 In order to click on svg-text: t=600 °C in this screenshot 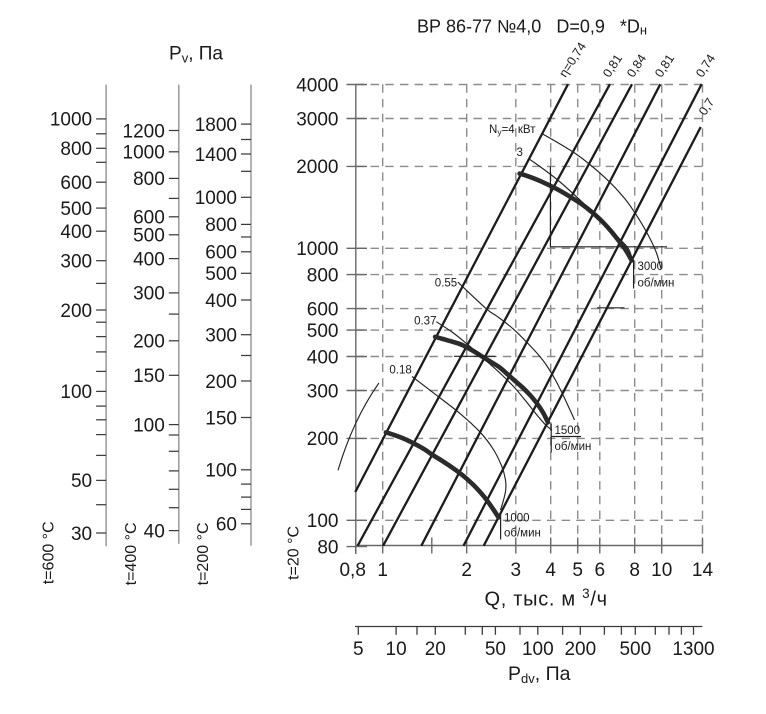, I will do `click(49, 552)`.